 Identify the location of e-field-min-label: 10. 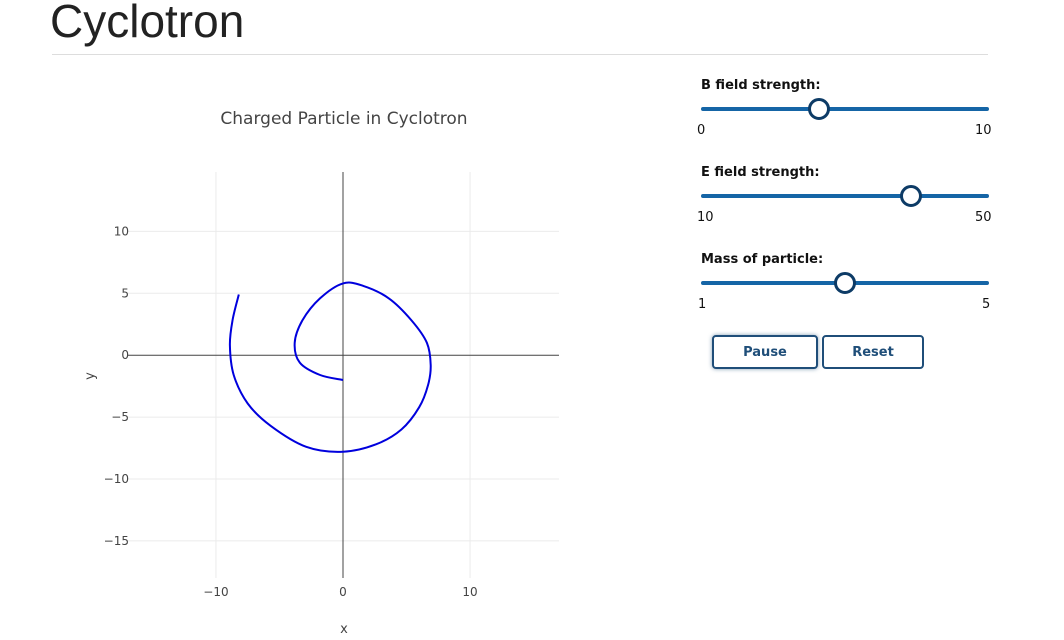
(705, 217).